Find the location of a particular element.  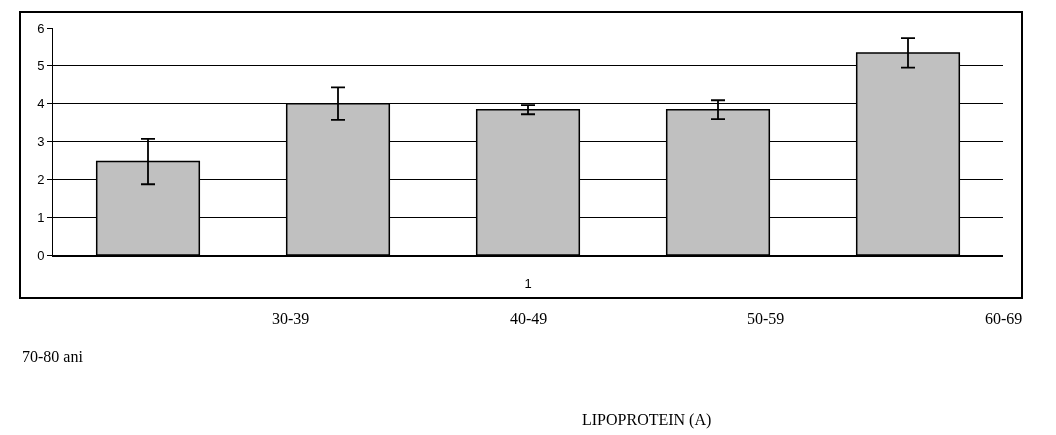

y-tick-label: 4 is located at coordinates (41, 104).